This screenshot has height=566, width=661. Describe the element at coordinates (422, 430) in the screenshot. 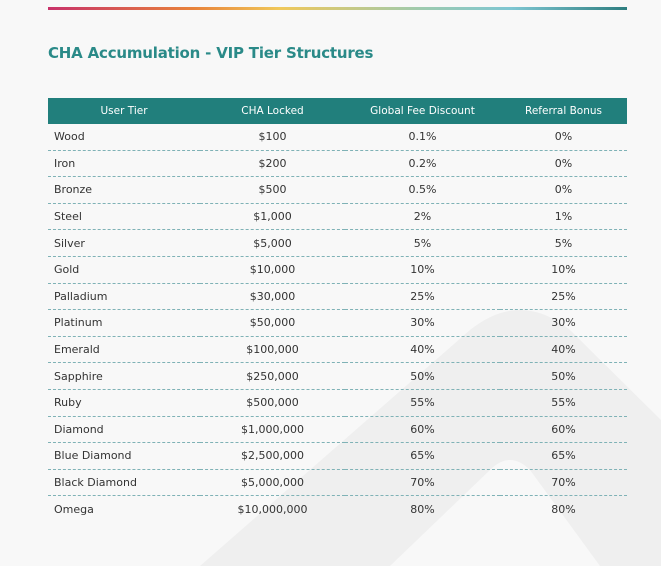

I see `fee-discount-cell: 60%` at that location.